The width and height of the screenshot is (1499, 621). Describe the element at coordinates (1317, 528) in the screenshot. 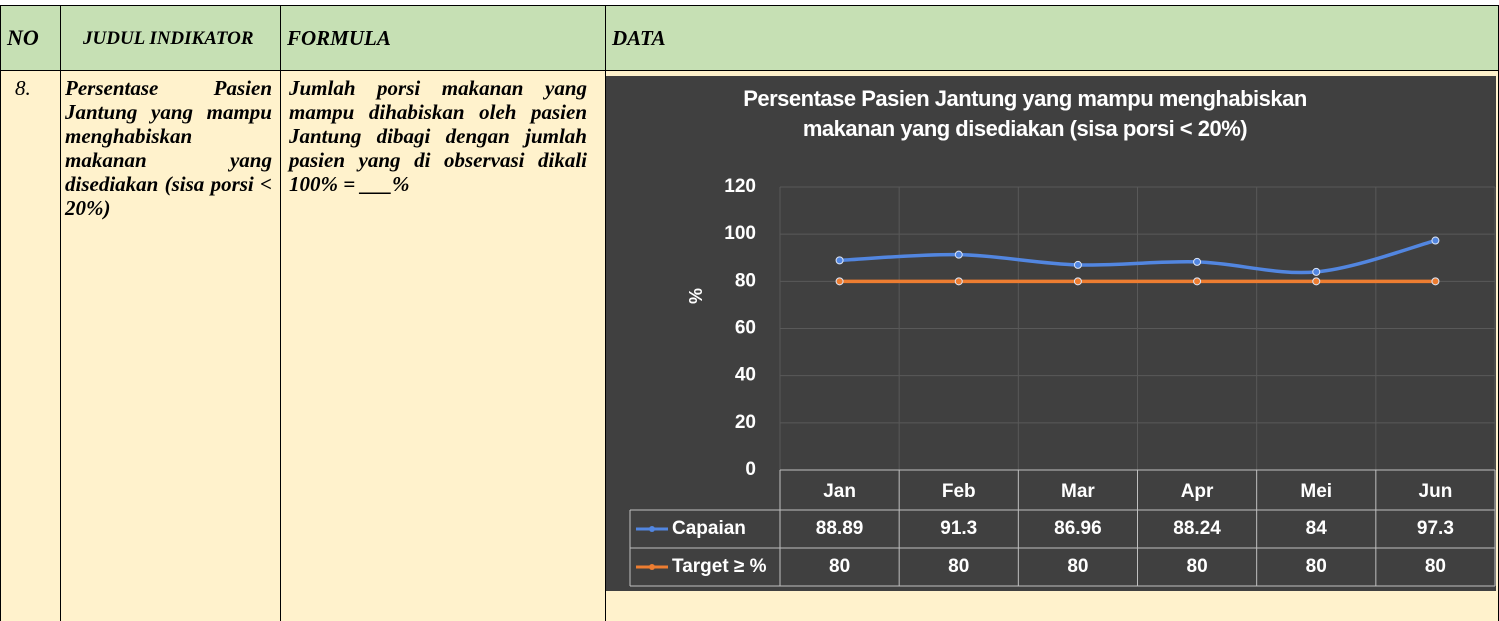

I see `data-table-value: 84` at that location.